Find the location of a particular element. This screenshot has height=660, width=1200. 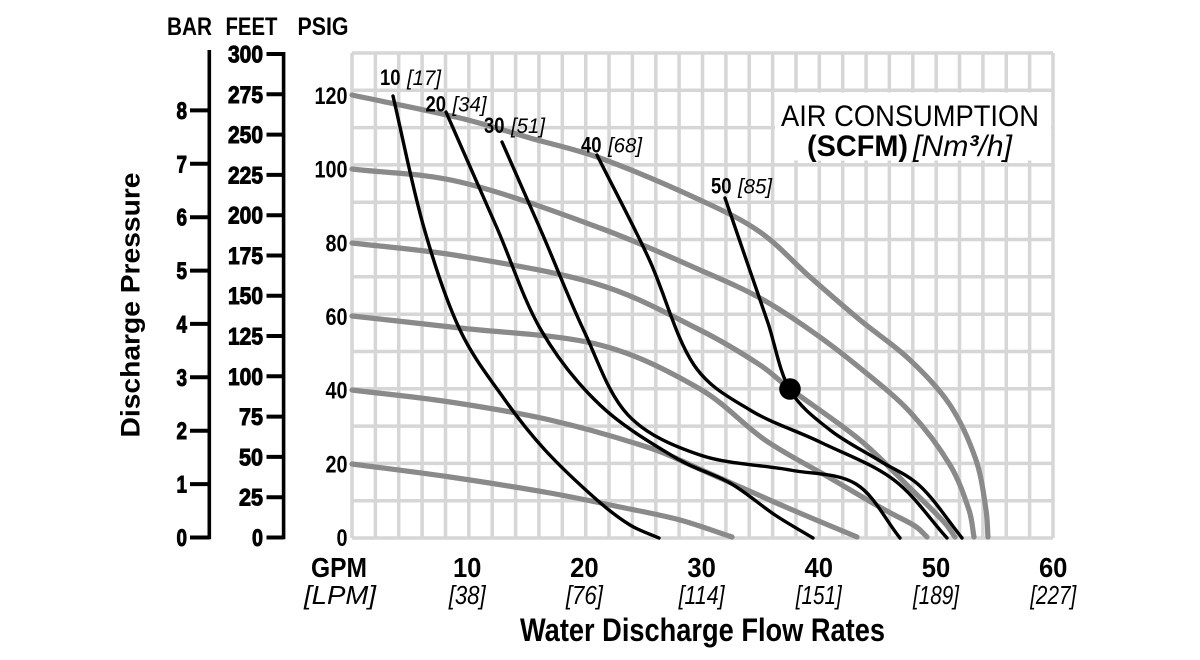

svg-text: 250 is located at coordinates (245, 135).